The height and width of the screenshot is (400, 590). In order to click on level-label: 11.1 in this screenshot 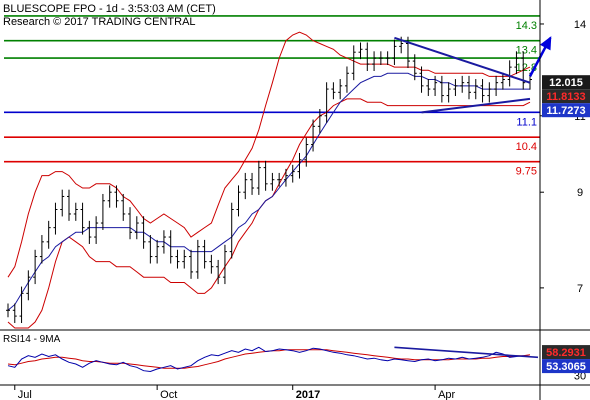, I will do `click(526, 122)`.